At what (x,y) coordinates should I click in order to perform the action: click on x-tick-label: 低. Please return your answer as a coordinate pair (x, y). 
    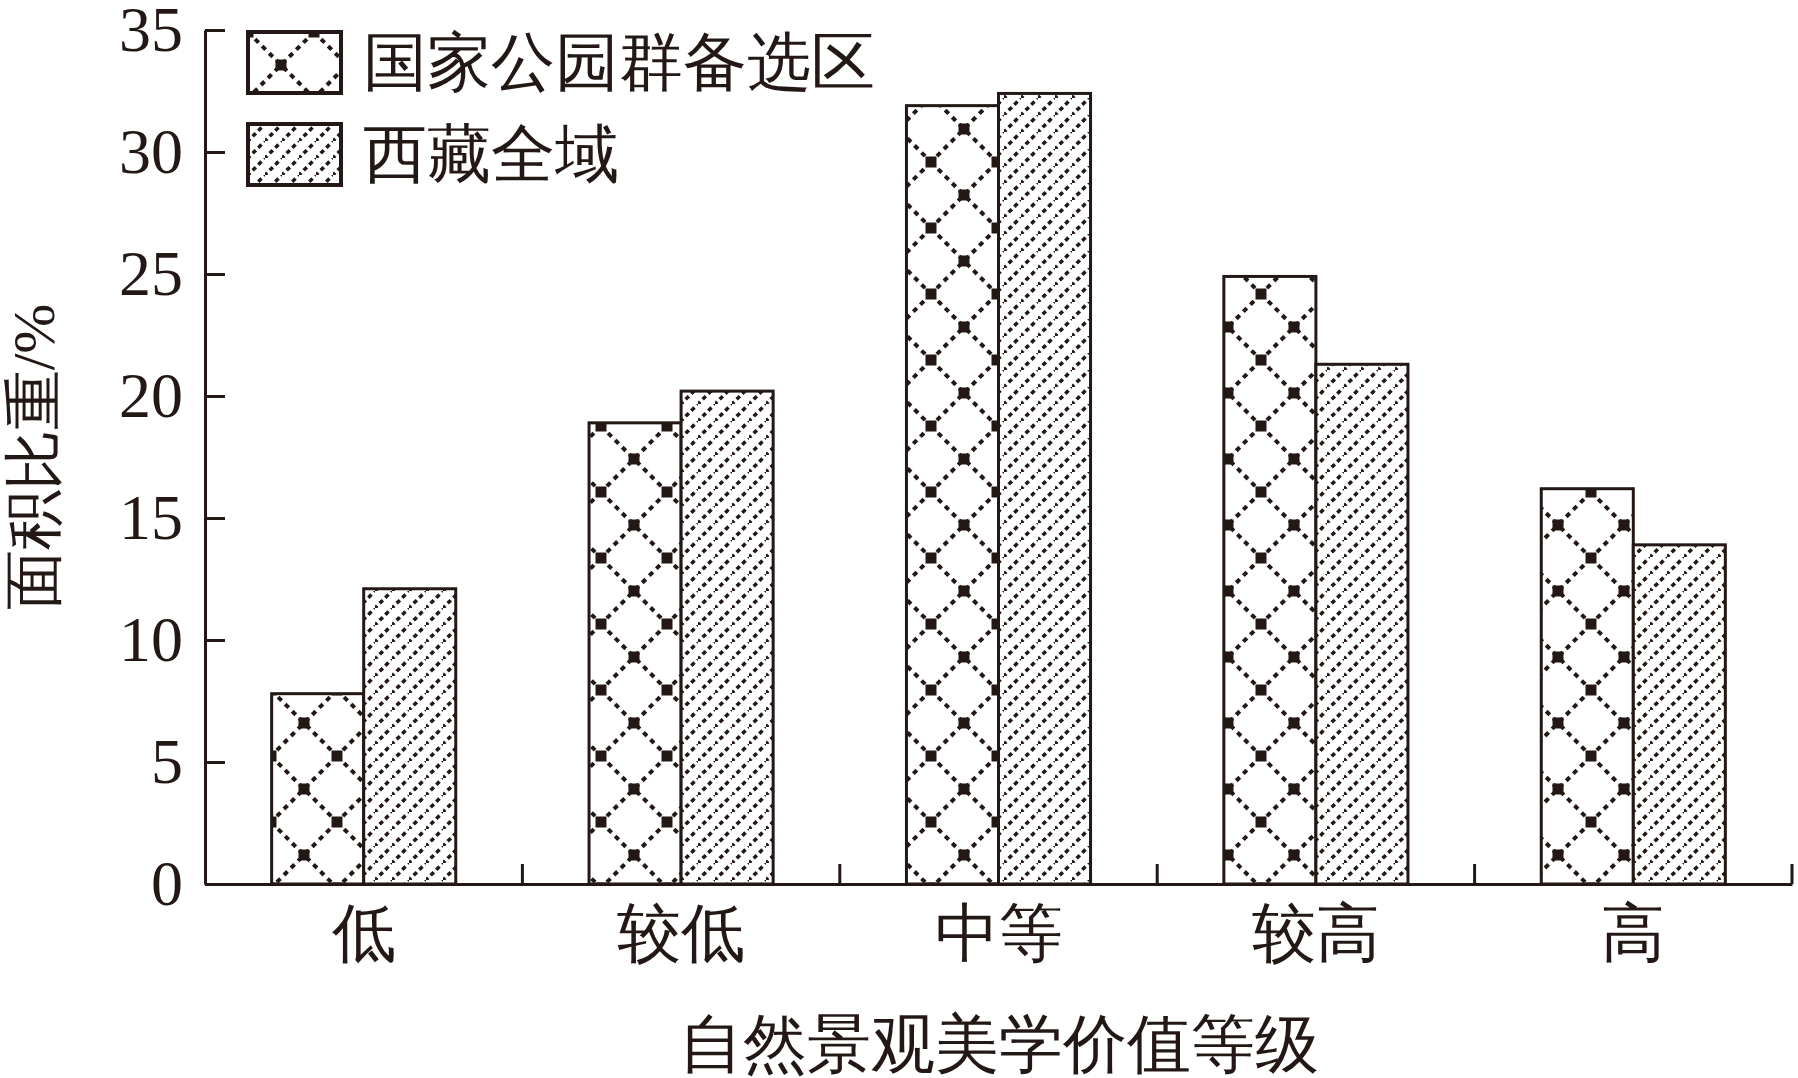
    Looking at the image, I should click on (363, 934).